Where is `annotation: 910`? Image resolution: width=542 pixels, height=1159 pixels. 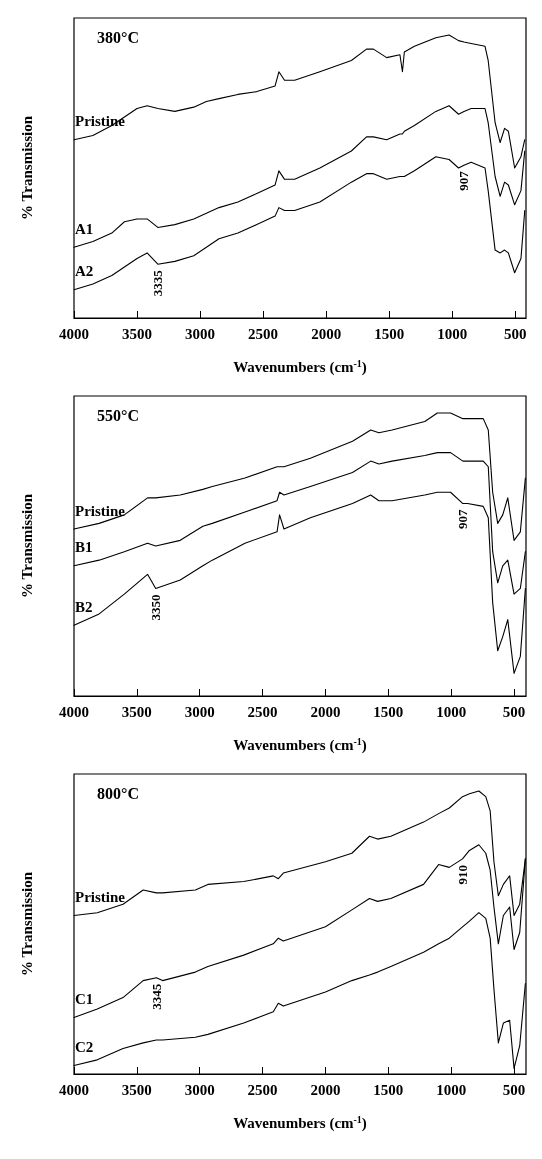 annotation: 910 is located at coordinates (463, 874).